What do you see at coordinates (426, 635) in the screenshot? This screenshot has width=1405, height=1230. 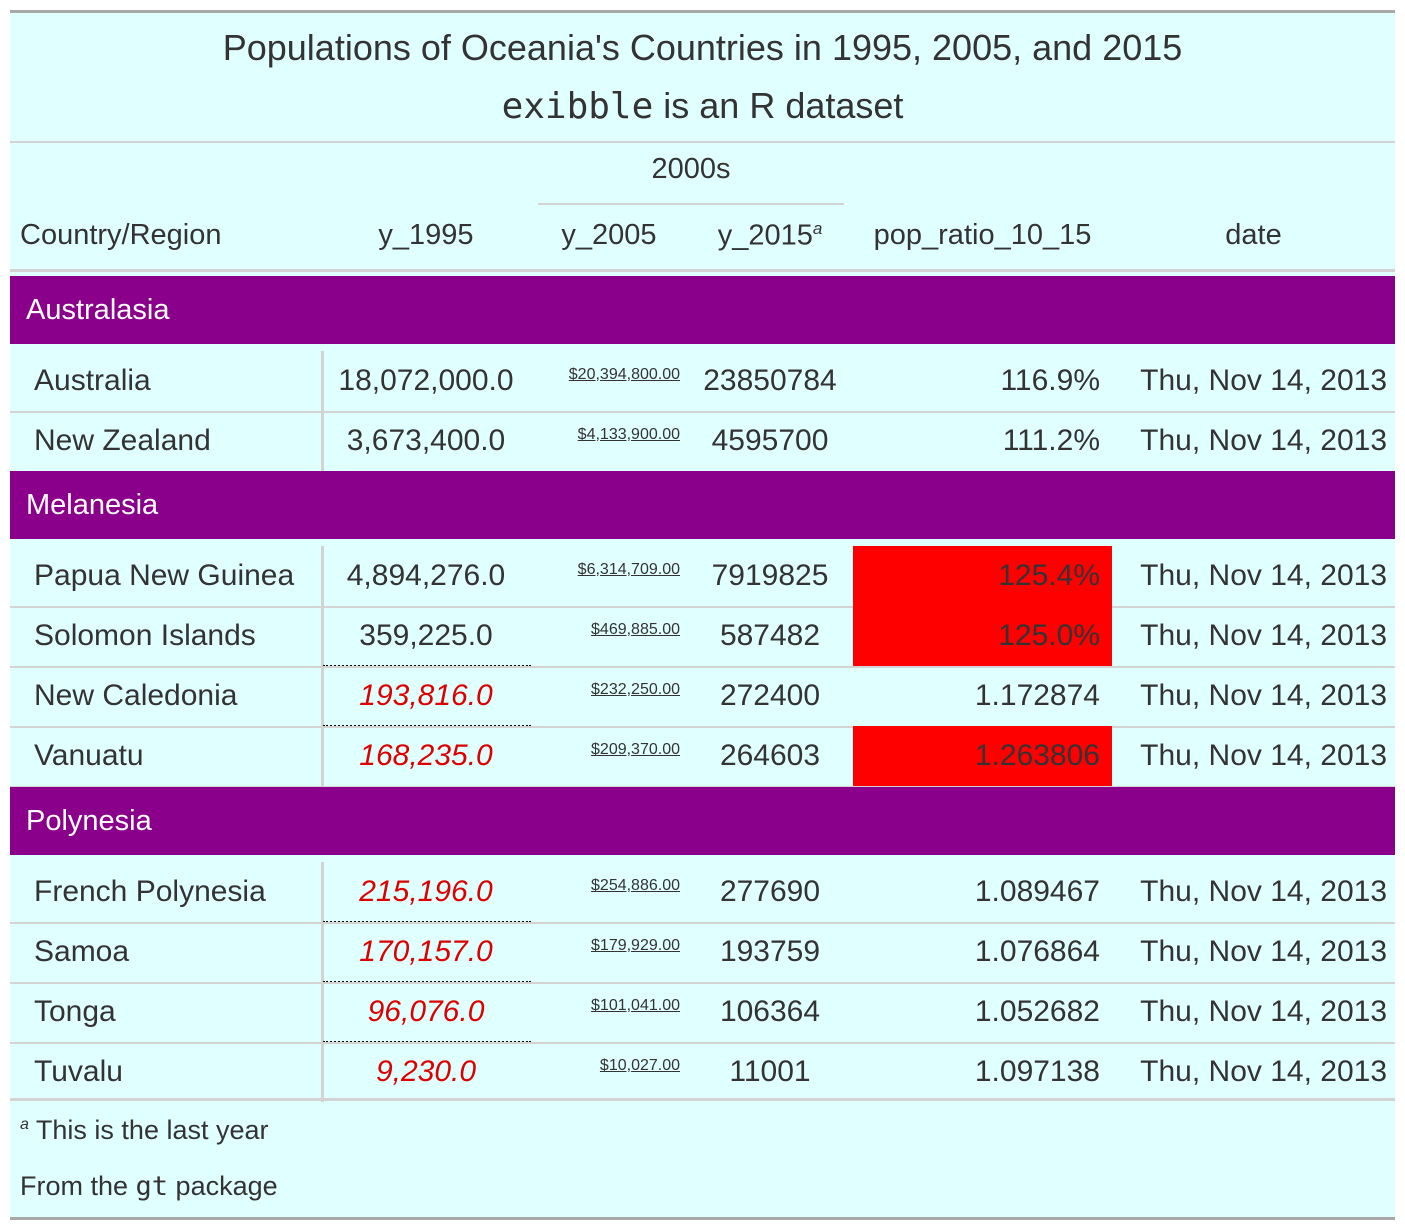 I see `cell-y1995: 359,225.0` at bounding box center [426, 635].